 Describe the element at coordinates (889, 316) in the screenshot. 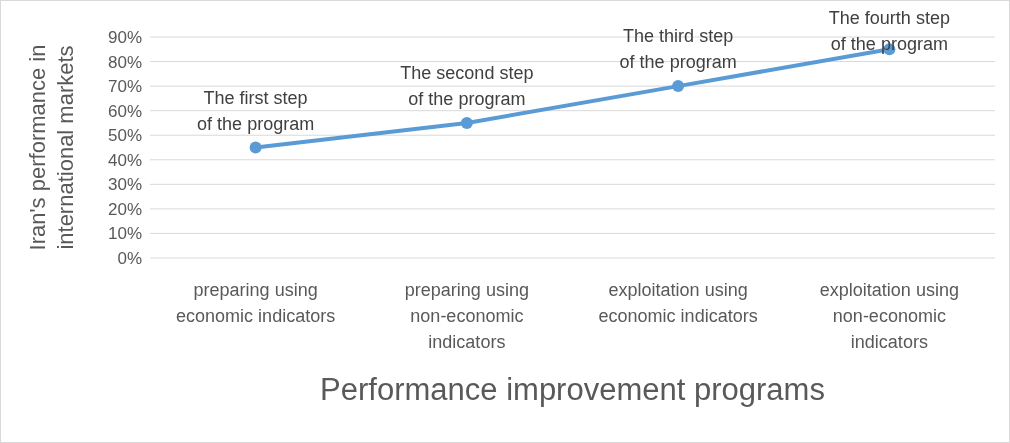

I see `x-tick-label: exploitation using non-economic indicators` at that location.